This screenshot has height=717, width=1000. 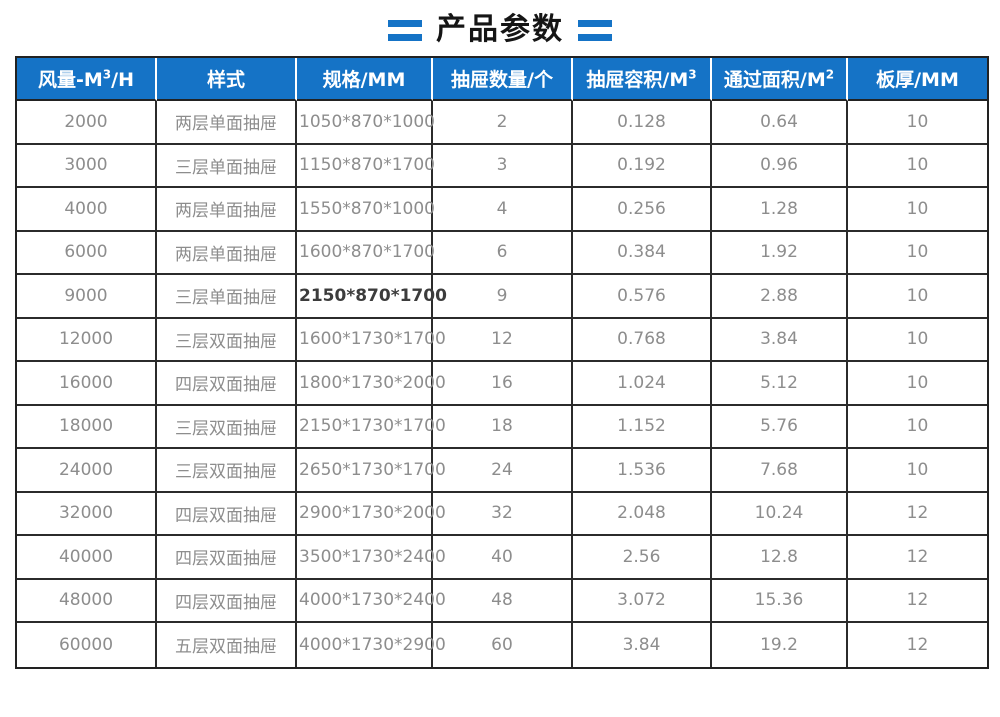 I want to click on cell-drawers: 6, so click(x=503, y=253).